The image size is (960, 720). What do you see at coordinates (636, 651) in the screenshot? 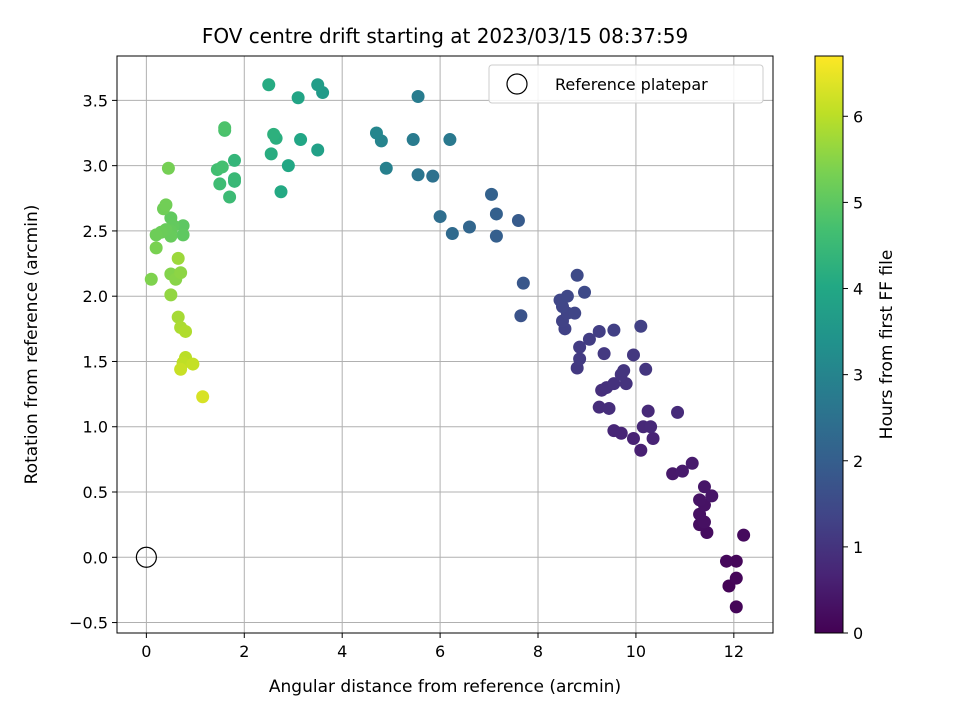
I see `x-tick-label: 10` at bounding box center [636, 651].